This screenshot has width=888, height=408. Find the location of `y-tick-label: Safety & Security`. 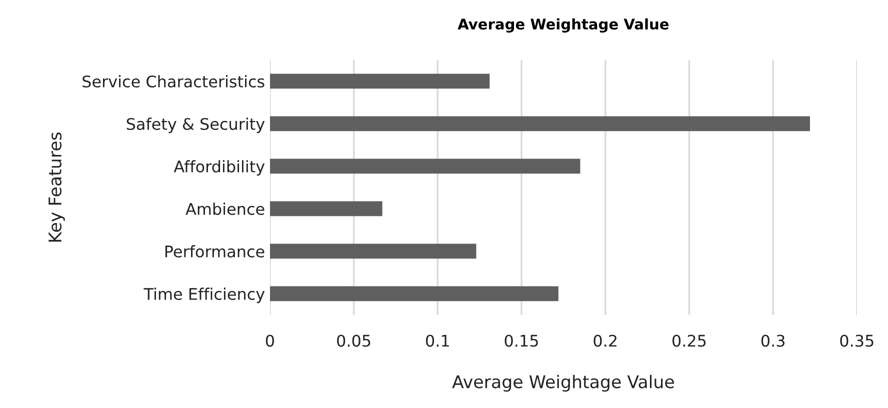

y-tick-label: Safety & Security is located at coordinates (195, 126).